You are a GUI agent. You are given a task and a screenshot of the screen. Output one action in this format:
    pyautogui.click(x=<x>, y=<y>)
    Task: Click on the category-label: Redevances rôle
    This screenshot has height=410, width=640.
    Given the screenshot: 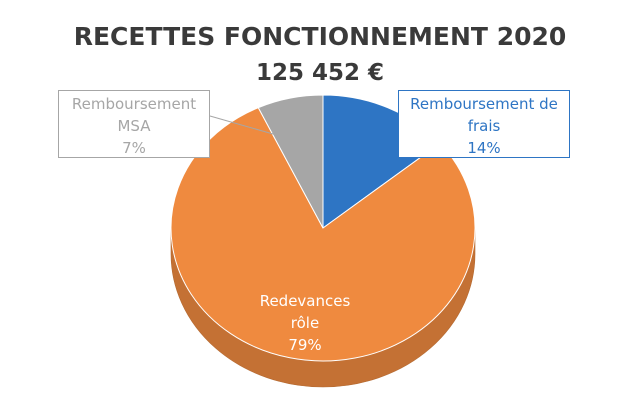 What is the action you would take?
    pyautogui.click(x=305, y=312)
    